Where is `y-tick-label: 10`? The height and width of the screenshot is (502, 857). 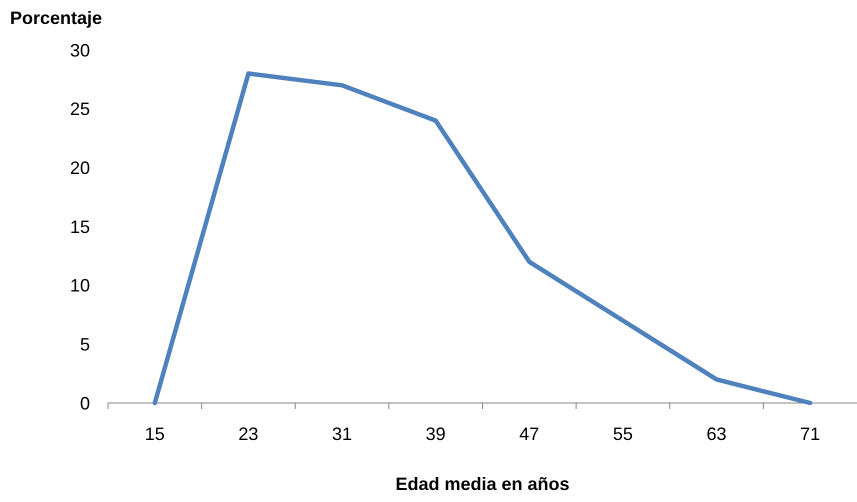
y-tick-label: 10 is located at coordinates (80, 286).